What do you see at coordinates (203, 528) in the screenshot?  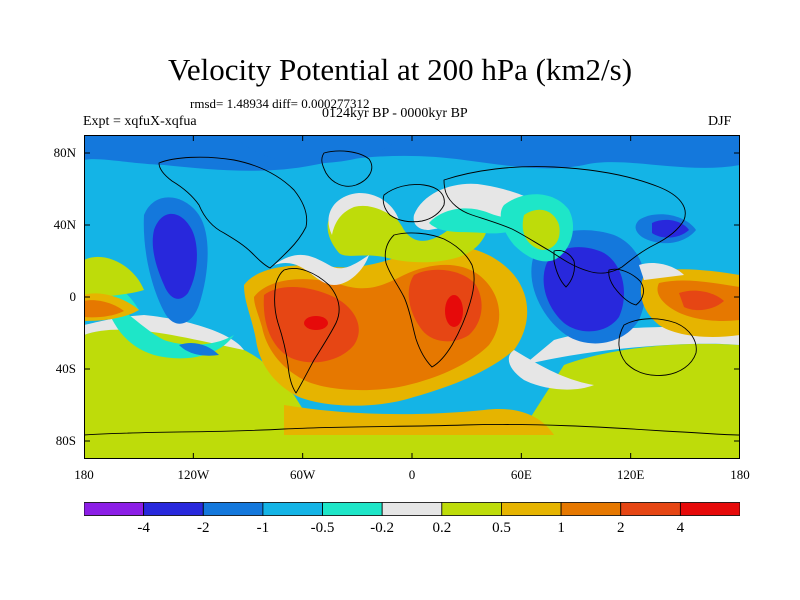 I see `colorbar-level-label: -2` at bounding box center [203, 528].